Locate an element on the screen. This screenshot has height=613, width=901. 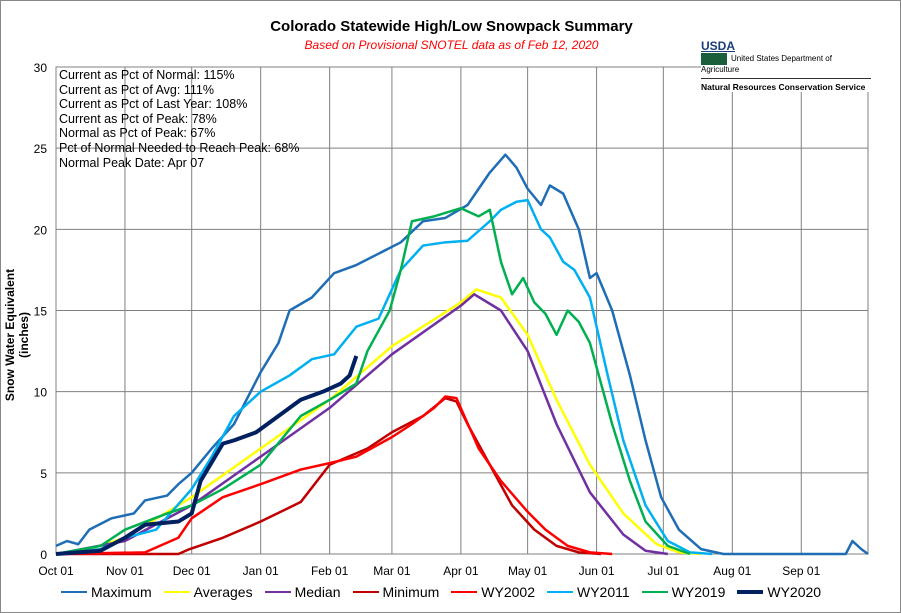
legend-label: Minimum is located at coordinates (411, 592).